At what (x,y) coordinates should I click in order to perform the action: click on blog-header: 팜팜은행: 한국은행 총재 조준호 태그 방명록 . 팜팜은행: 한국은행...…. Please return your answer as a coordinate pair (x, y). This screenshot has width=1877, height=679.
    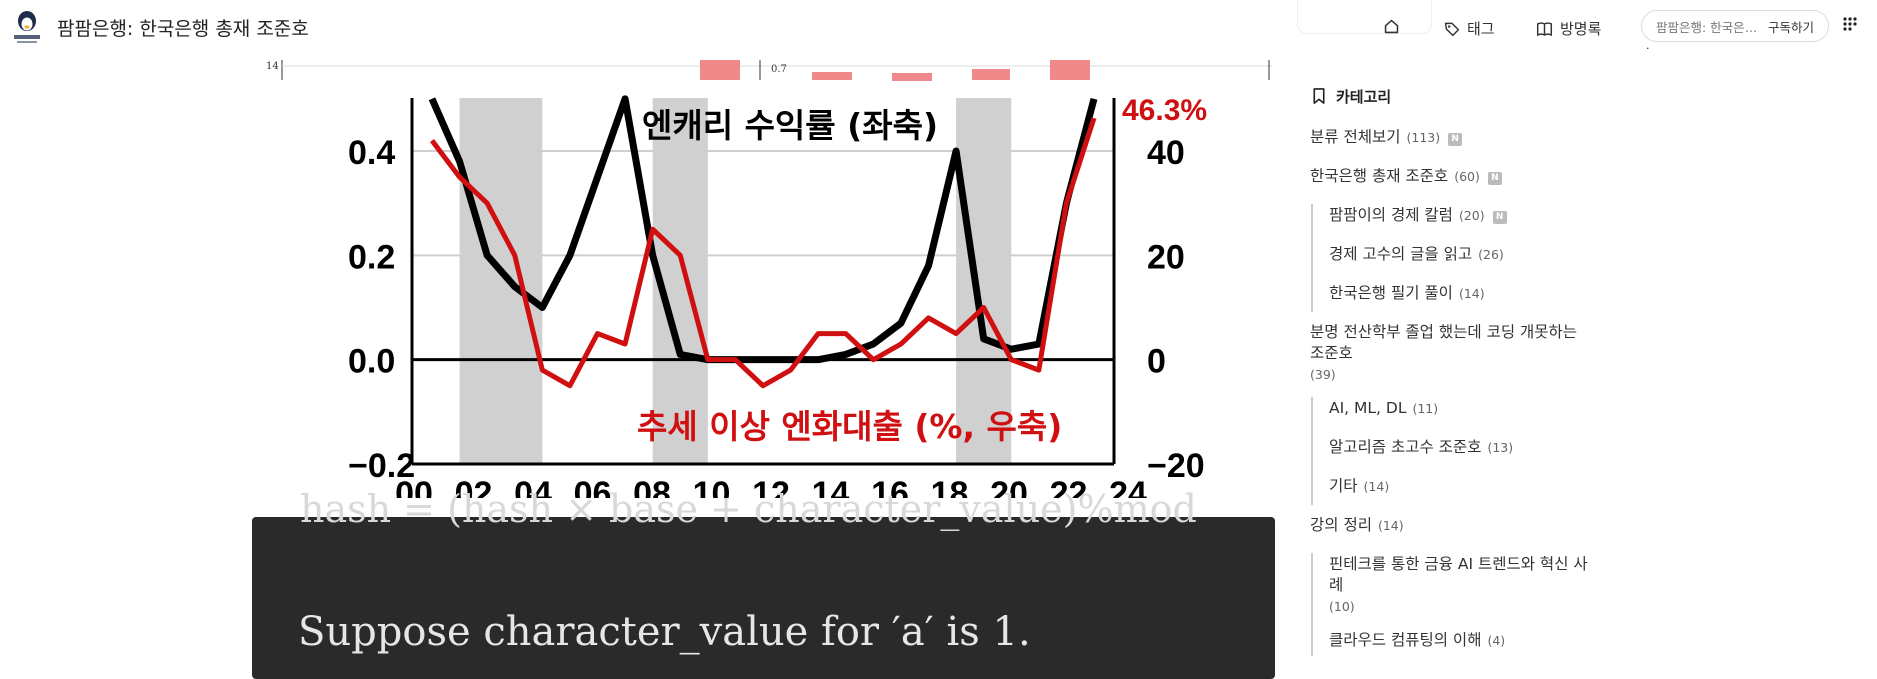
    Looking at the image, I should click on (938, 28).